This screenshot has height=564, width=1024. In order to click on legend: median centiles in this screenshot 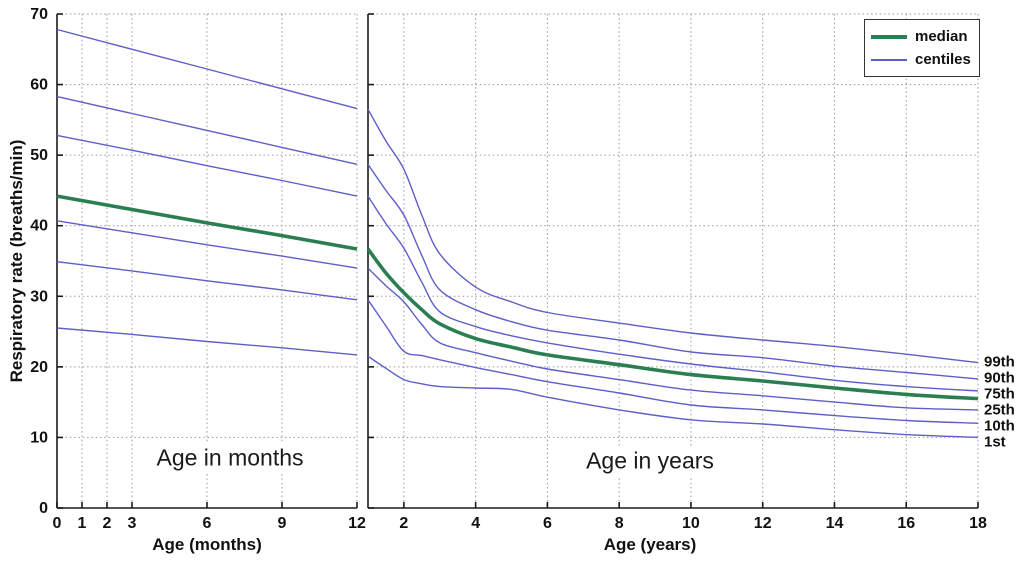, I will do `click(922, 48)`.